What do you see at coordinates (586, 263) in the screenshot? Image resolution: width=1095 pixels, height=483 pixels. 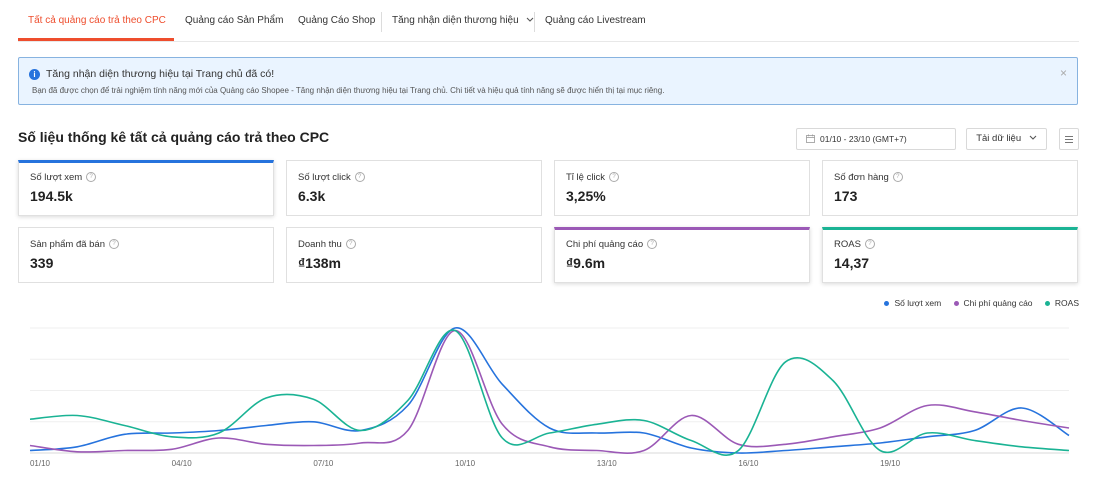 I see `metric-value: ₫9.6m` at bounding box center [586, 263].